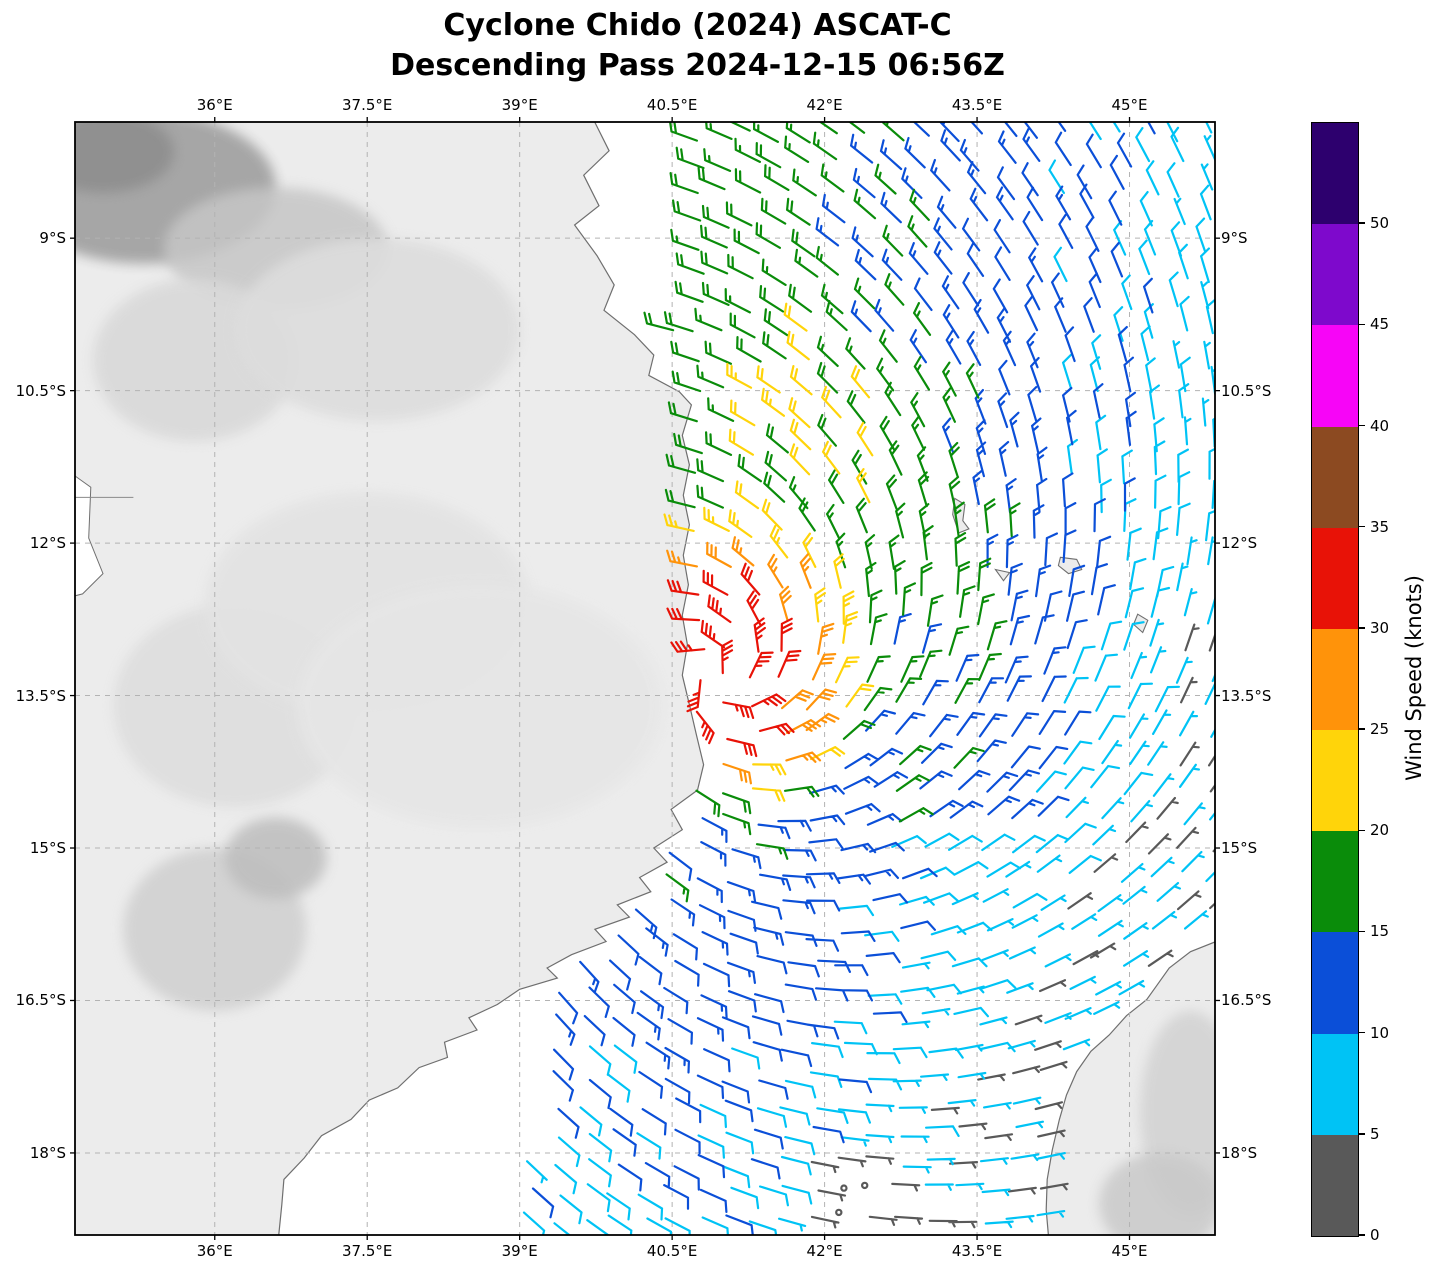 The image size is (1450, 1264). Describe the element at coordinates (214, 1251) in the screenshot. I see `lon-tick-label-bottom: 36°E` at that location.